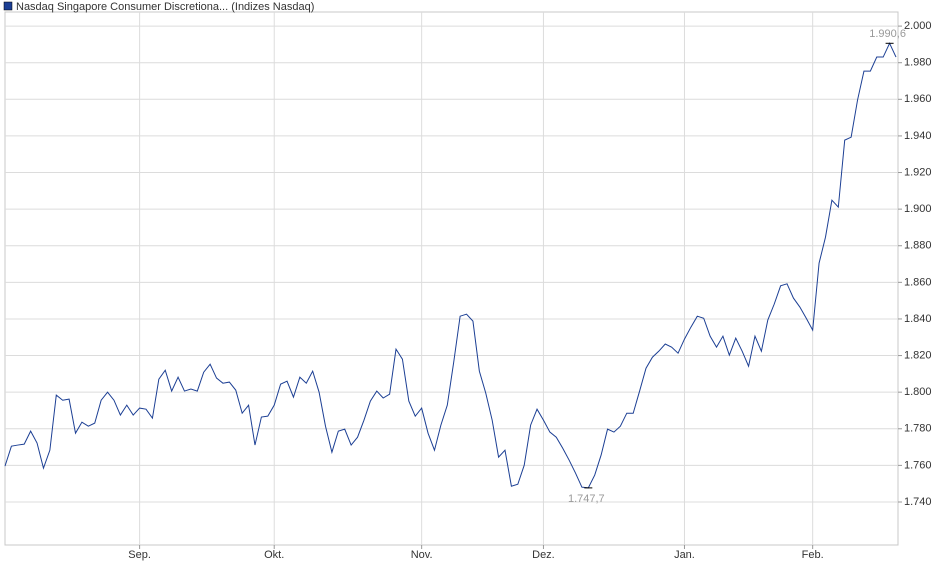  Describe the element at coordinates (918, 502) in the screenshot. I see `y-tick-label: 1.740` at that location.